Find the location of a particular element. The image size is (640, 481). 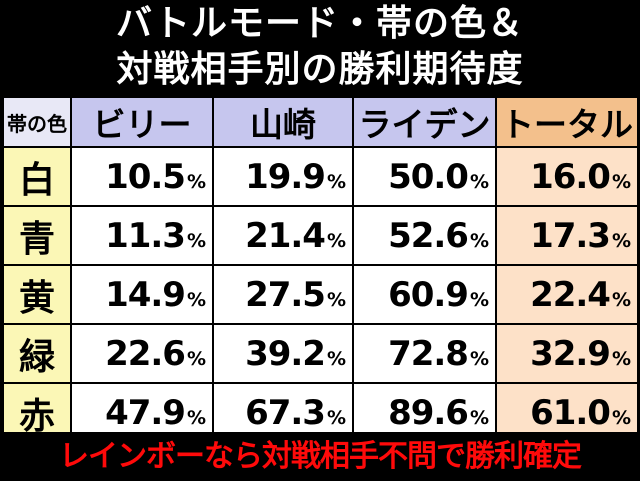

title-line-2: 対戦相手別の勝利期待度 is located at coordinates (320, 69).